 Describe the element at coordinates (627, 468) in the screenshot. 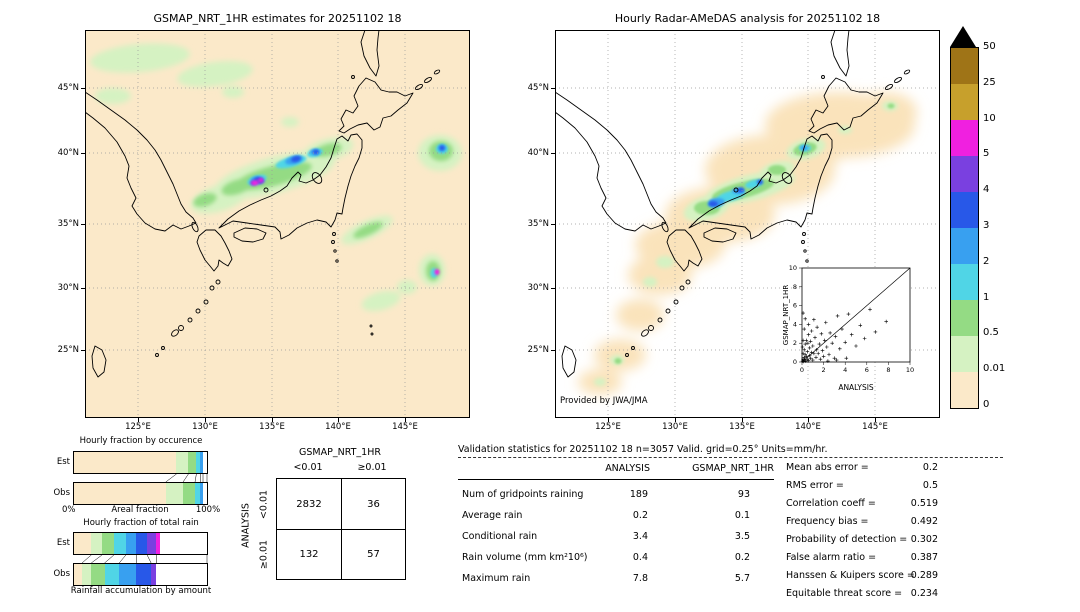

I see `validation-col-analysis: ANALYSIS` at that location.